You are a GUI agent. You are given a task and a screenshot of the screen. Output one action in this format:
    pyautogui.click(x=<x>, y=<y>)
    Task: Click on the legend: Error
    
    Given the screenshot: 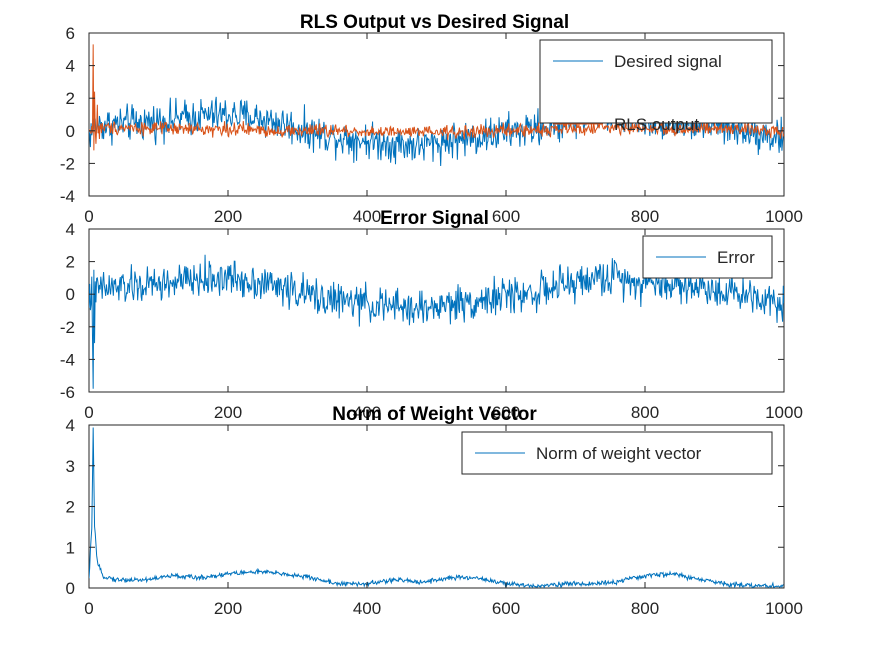 What is the action you would take?
    pyautogui.click(x=707, y=257)
    